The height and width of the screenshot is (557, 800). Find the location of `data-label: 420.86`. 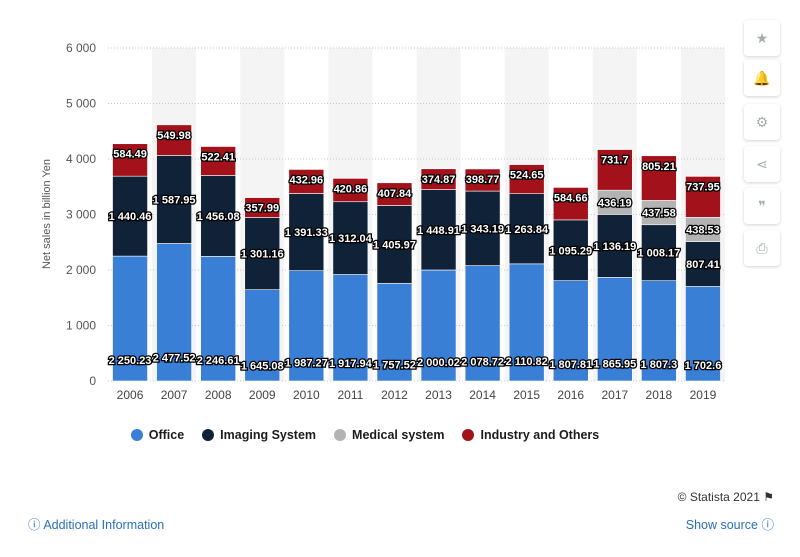

data-label: 420.86 is located at coordinates (351, 189).